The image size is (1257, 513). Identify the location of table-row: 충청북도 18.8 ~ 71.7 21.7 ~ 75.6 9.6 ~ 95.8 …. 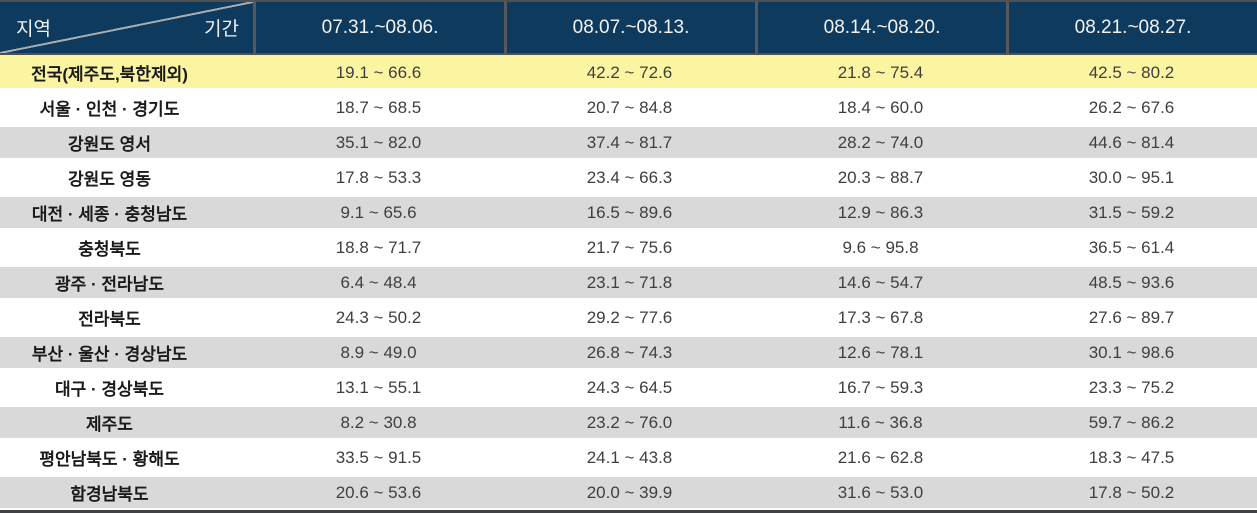
(628, 247).